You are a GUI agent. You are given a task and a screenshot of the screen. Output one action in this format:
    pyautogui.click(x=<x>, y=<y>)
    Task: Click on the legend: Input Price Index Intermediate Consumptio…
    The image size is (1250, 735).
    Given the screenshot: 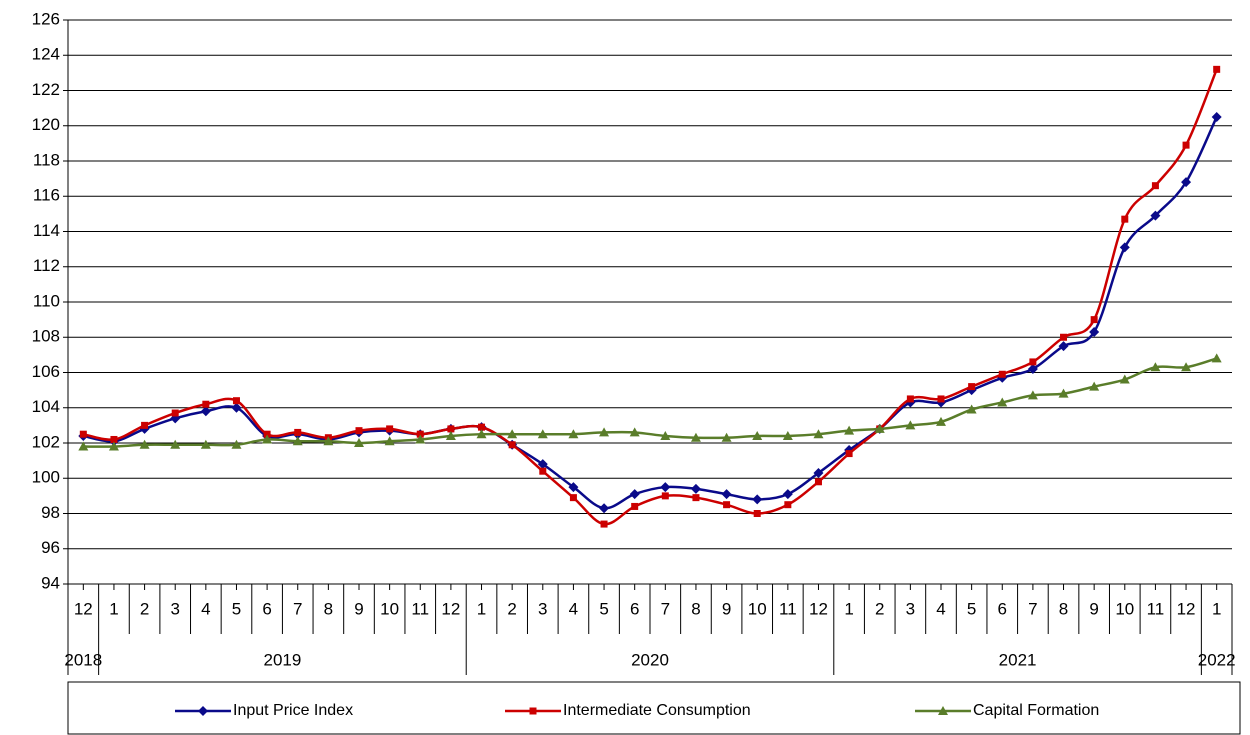 What is the action you would take?
    pyautogui.click(x=637, y=710)
    